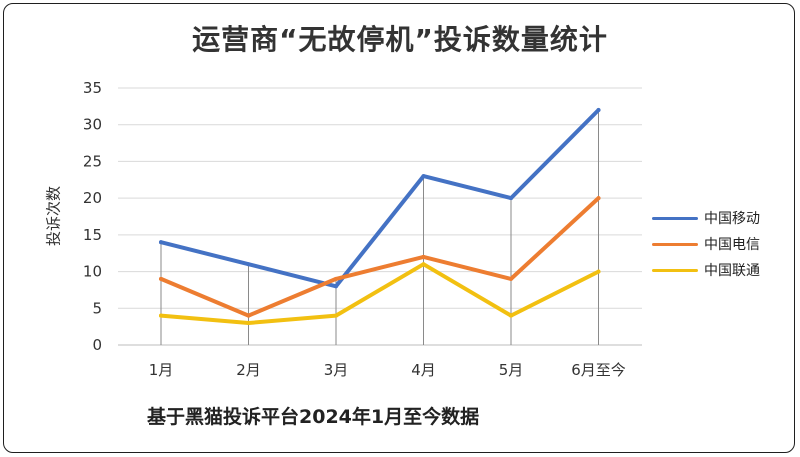 The width and height of the screenshot is (800, 457). I want to click on x-tick-label-0: 1月, so click(161, 370).